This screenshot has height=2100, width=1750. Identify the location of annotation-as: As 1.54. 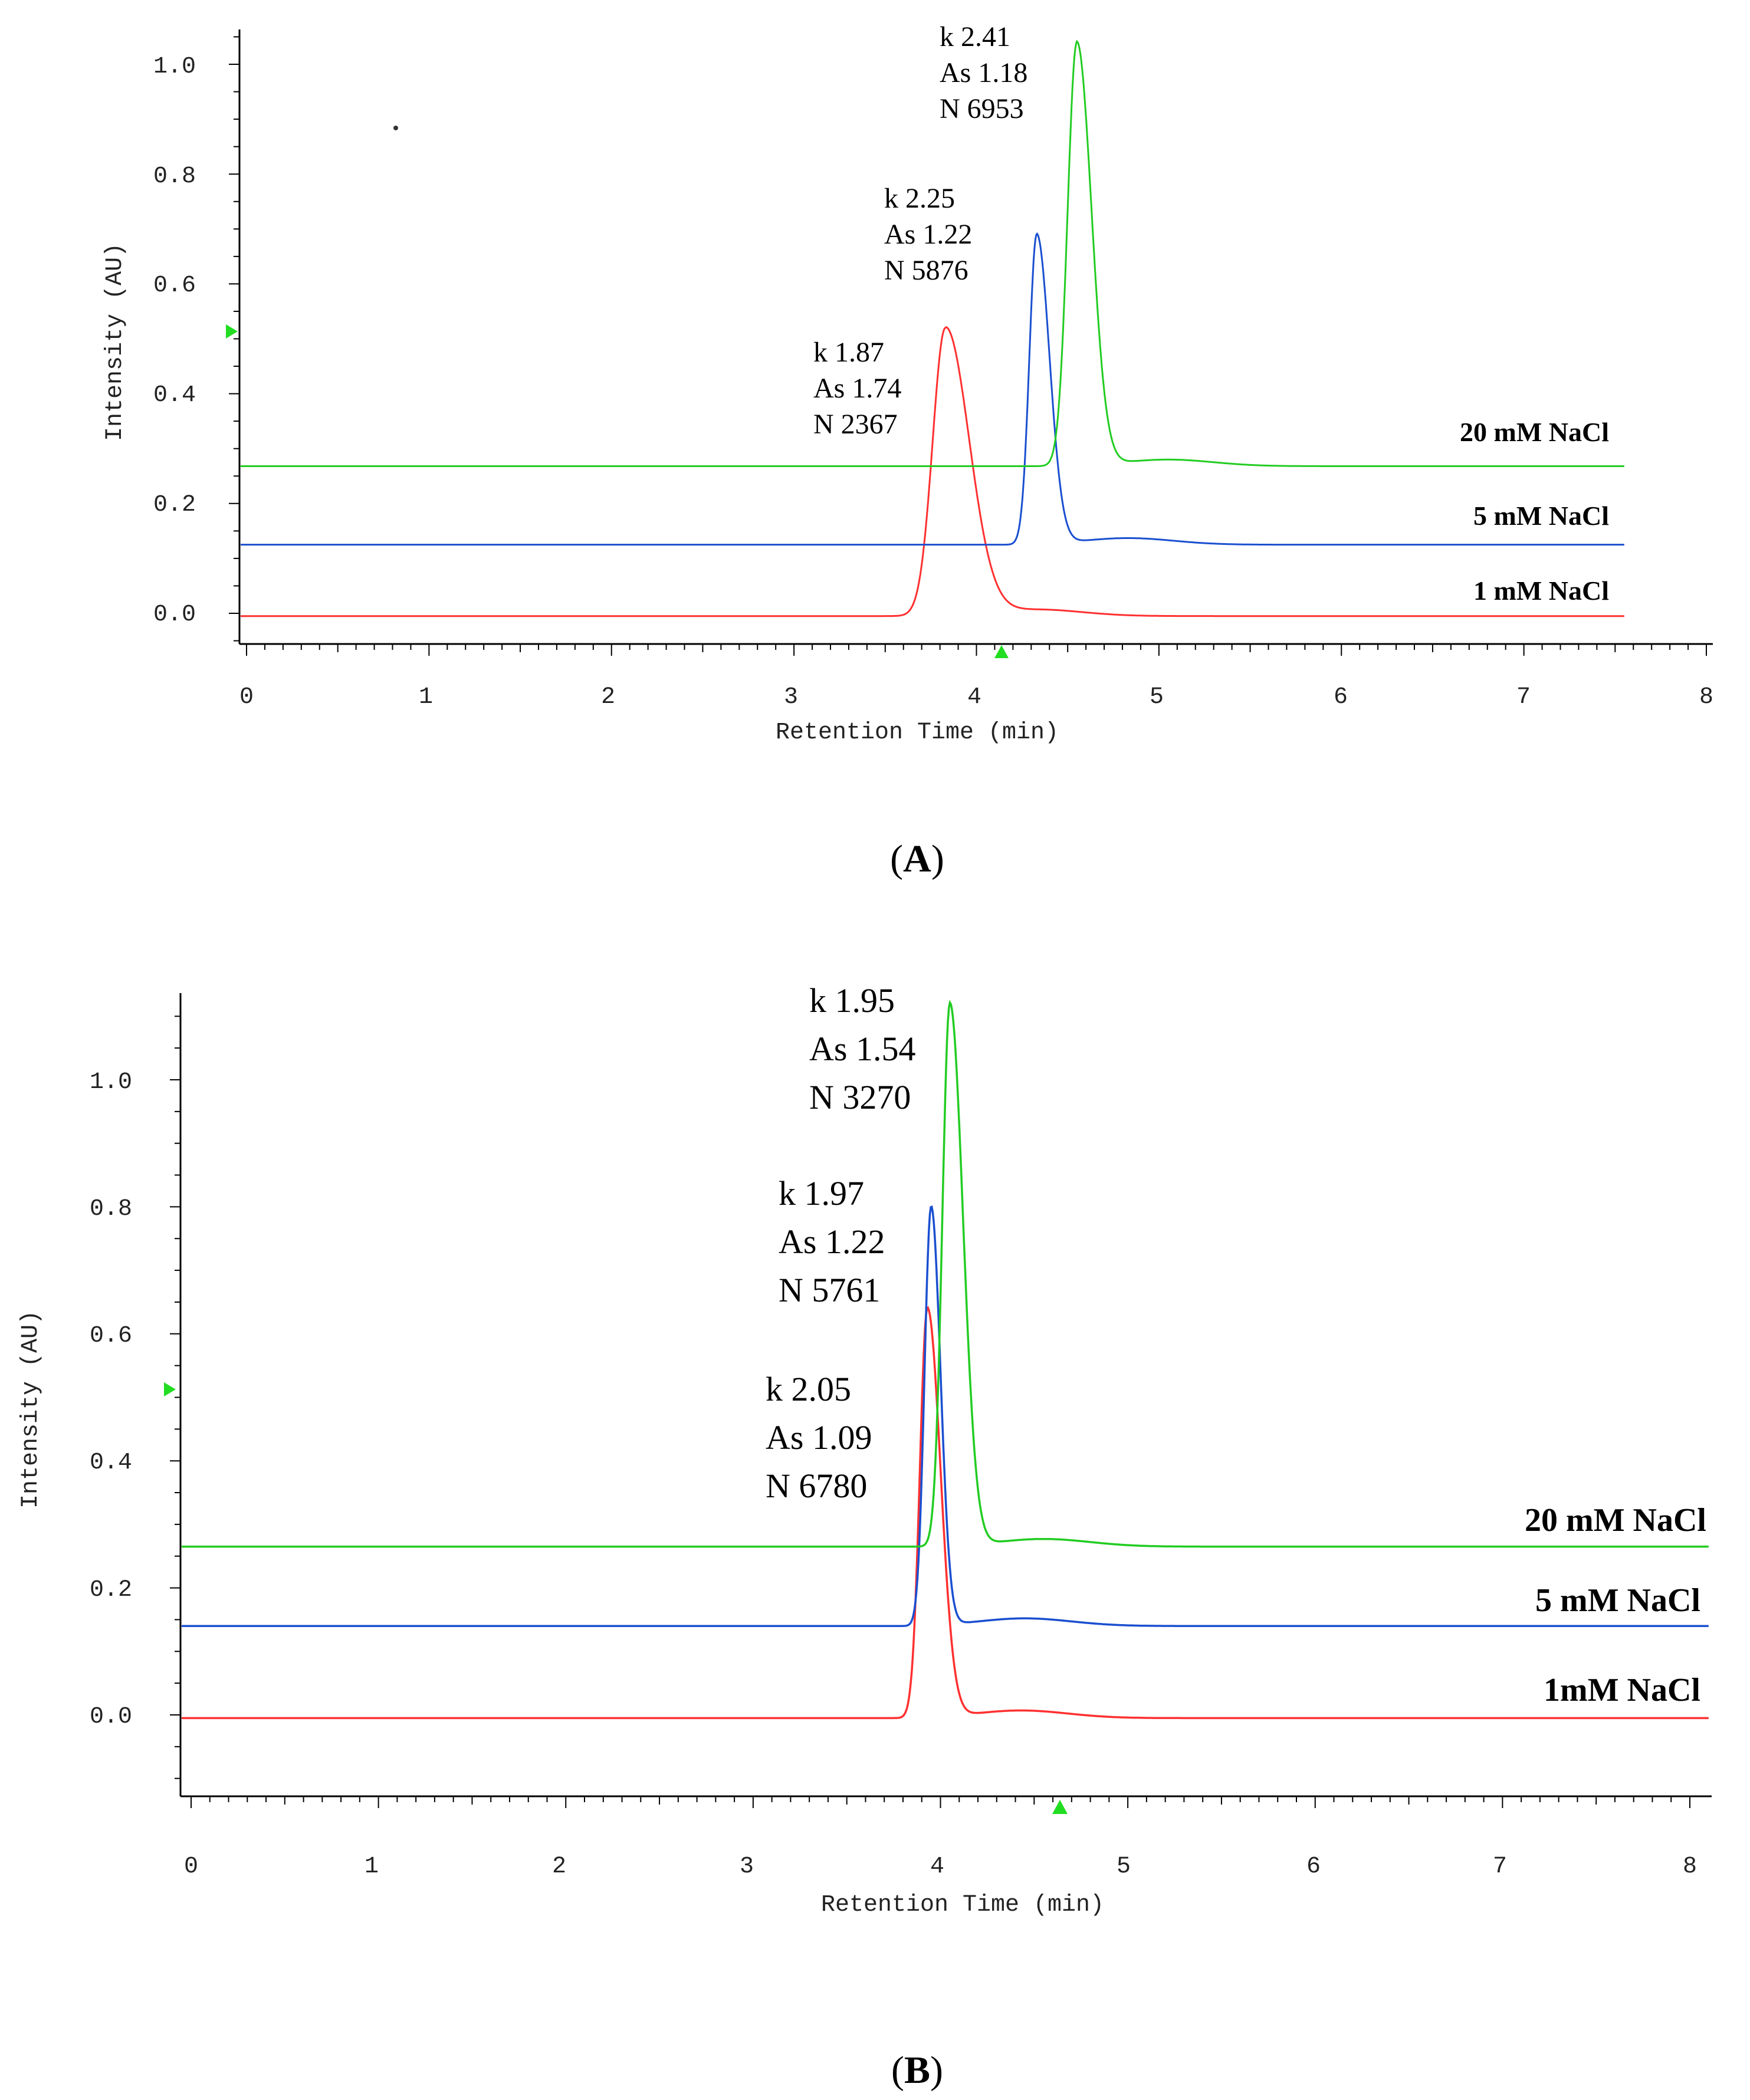
(862, 1049).